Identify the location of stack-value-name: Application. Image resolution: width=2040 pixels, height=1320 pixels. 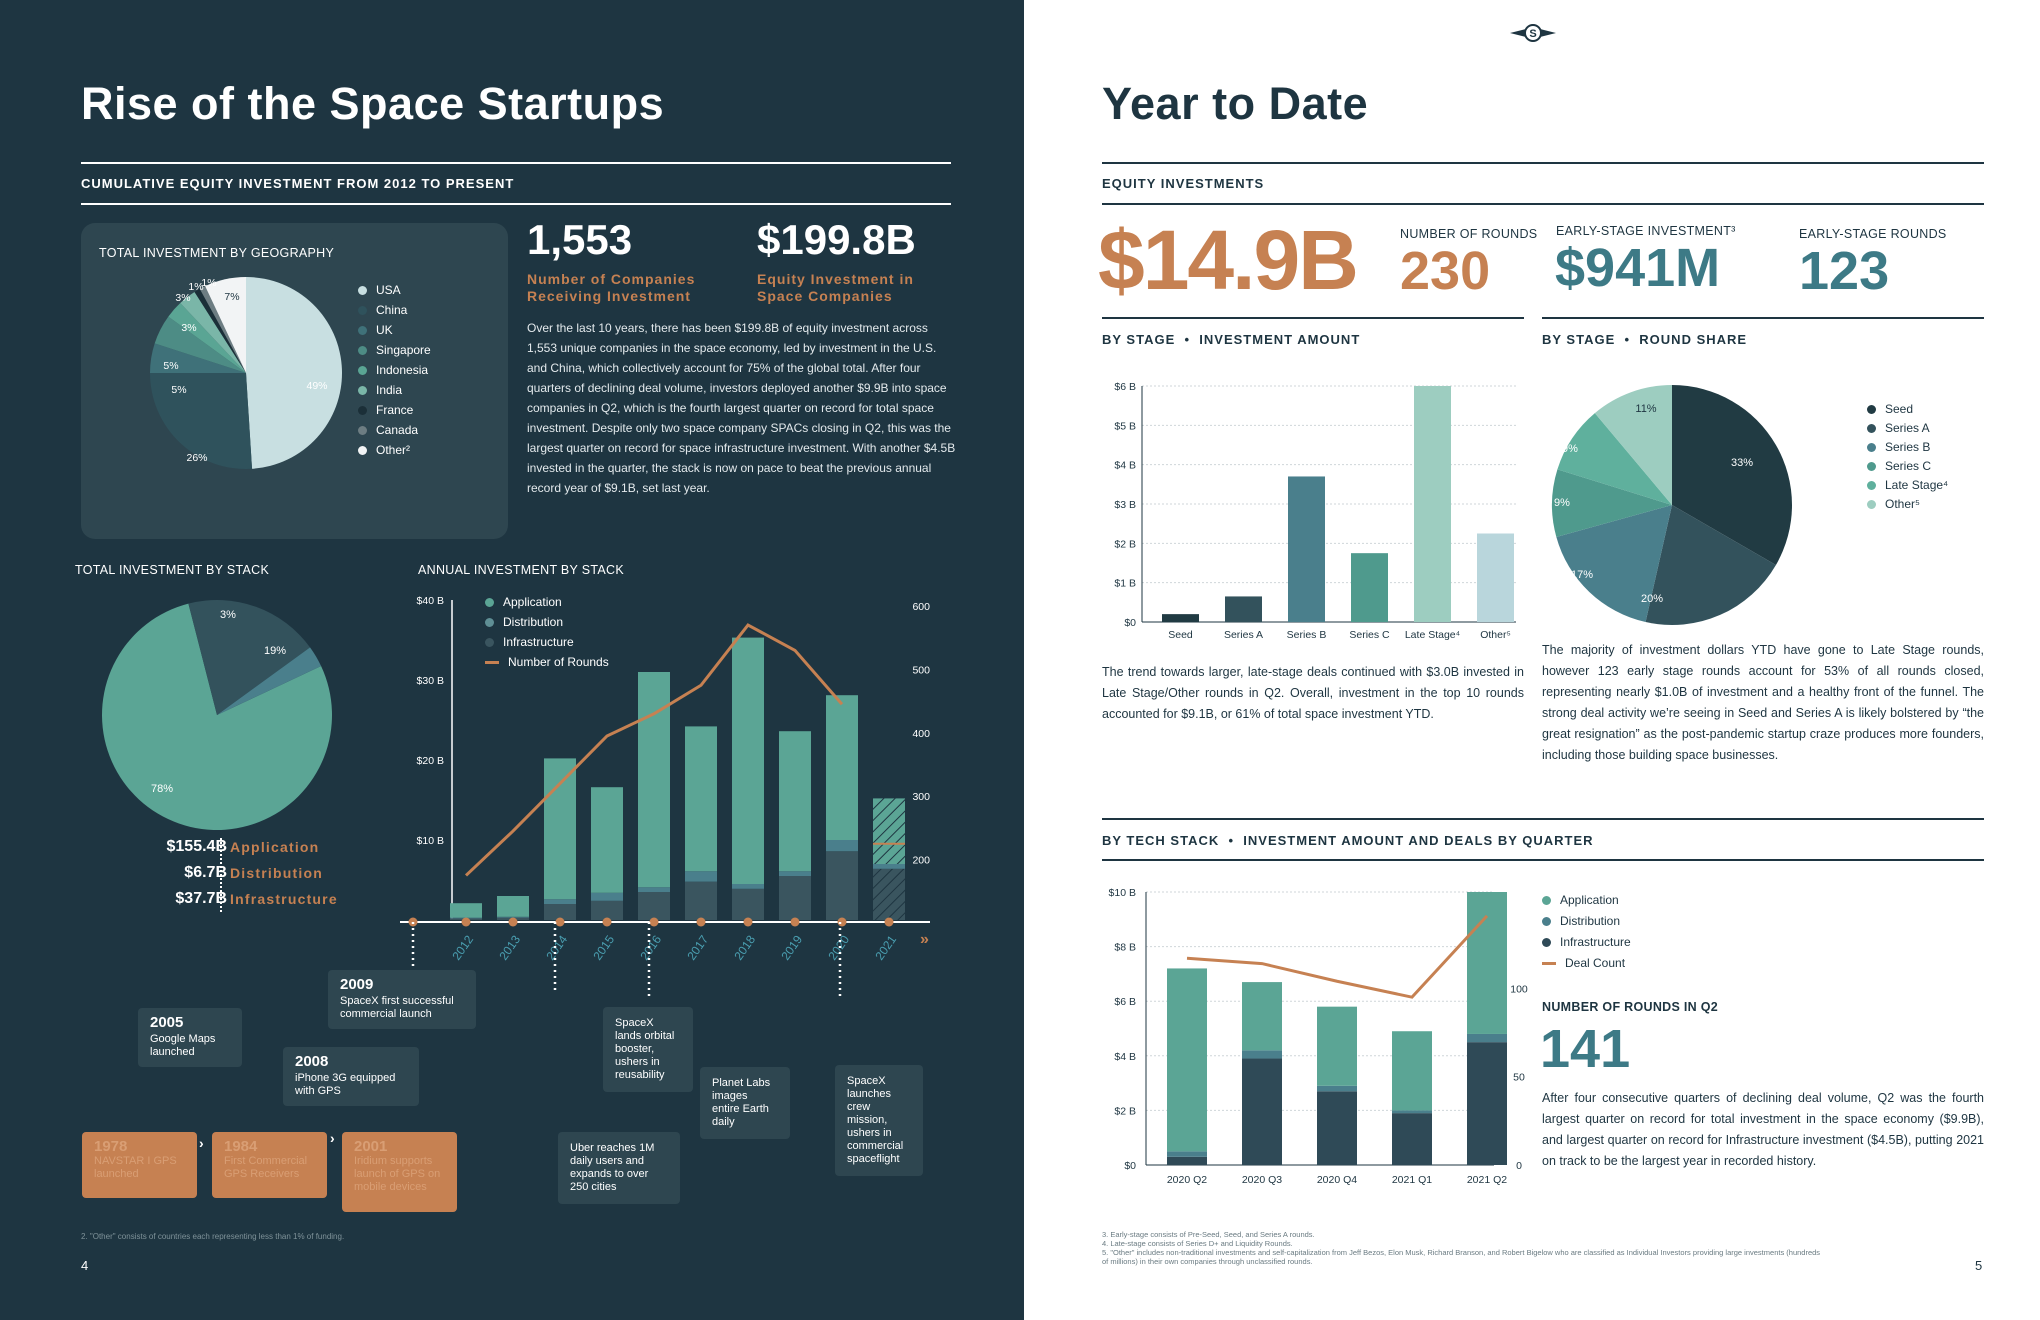
(275, 847).